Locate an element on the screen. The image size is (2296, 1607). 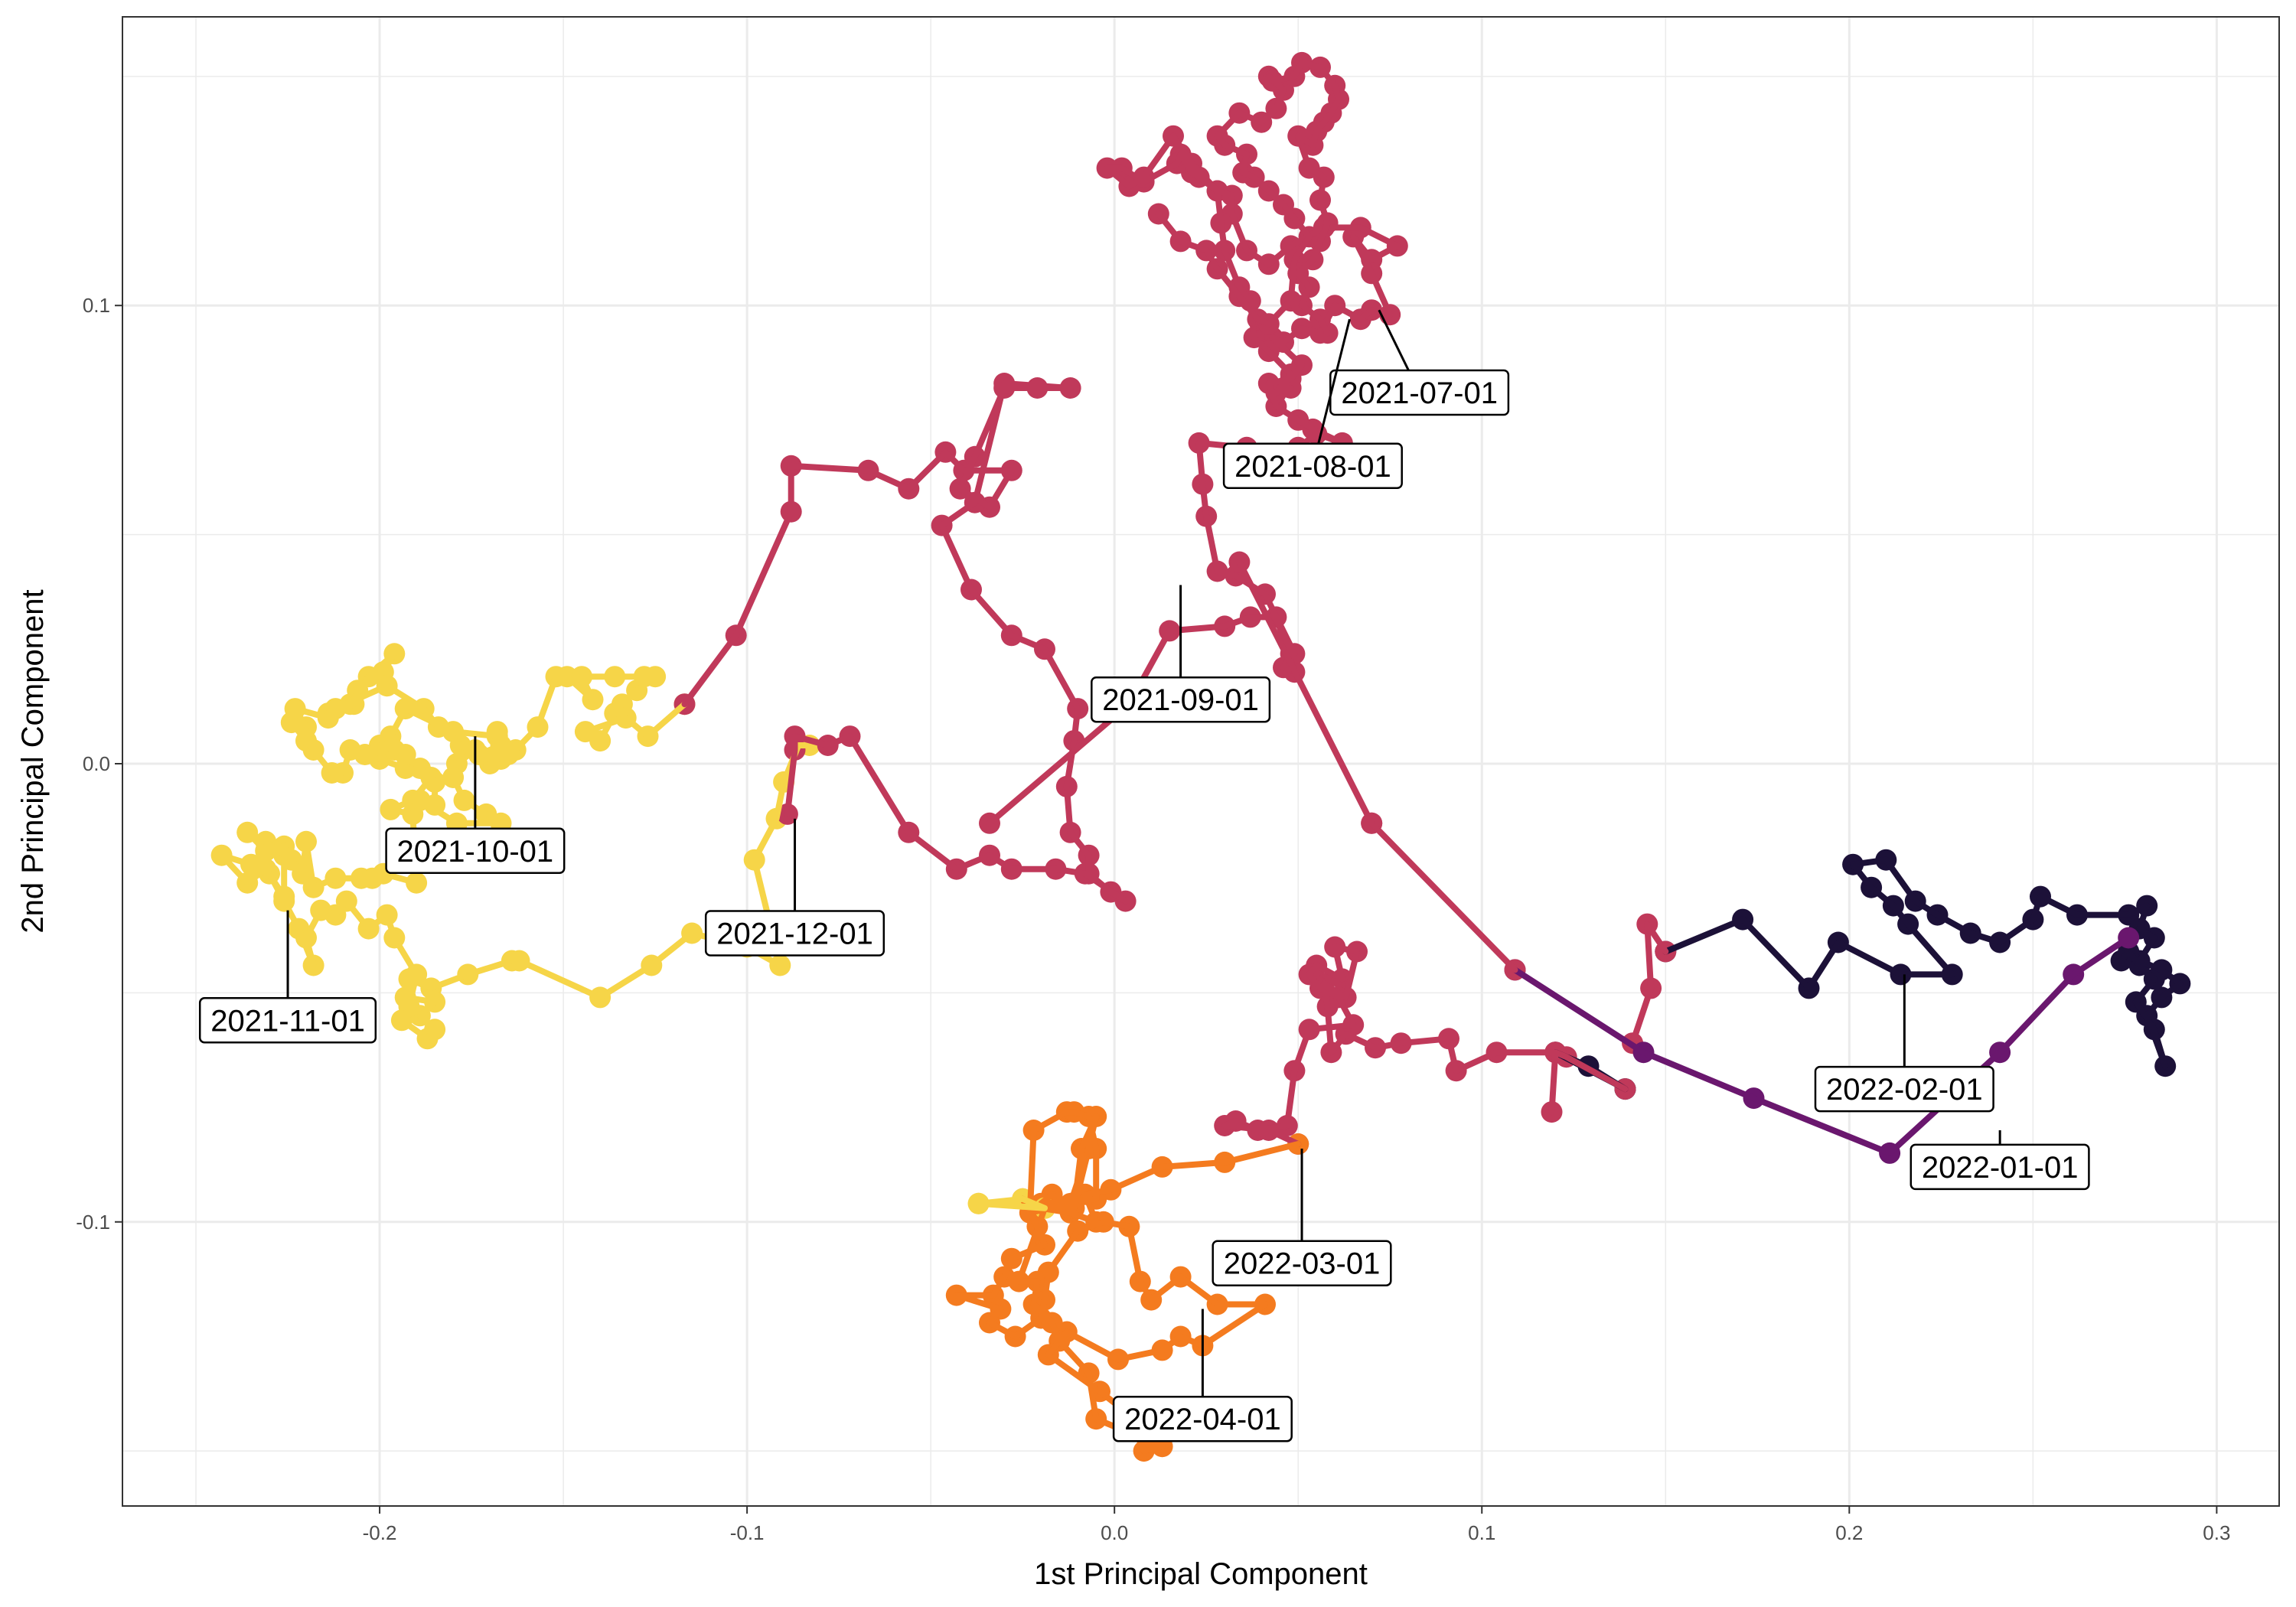
x-tick-label: 0.2 is located at coordinates (1849, 1532).